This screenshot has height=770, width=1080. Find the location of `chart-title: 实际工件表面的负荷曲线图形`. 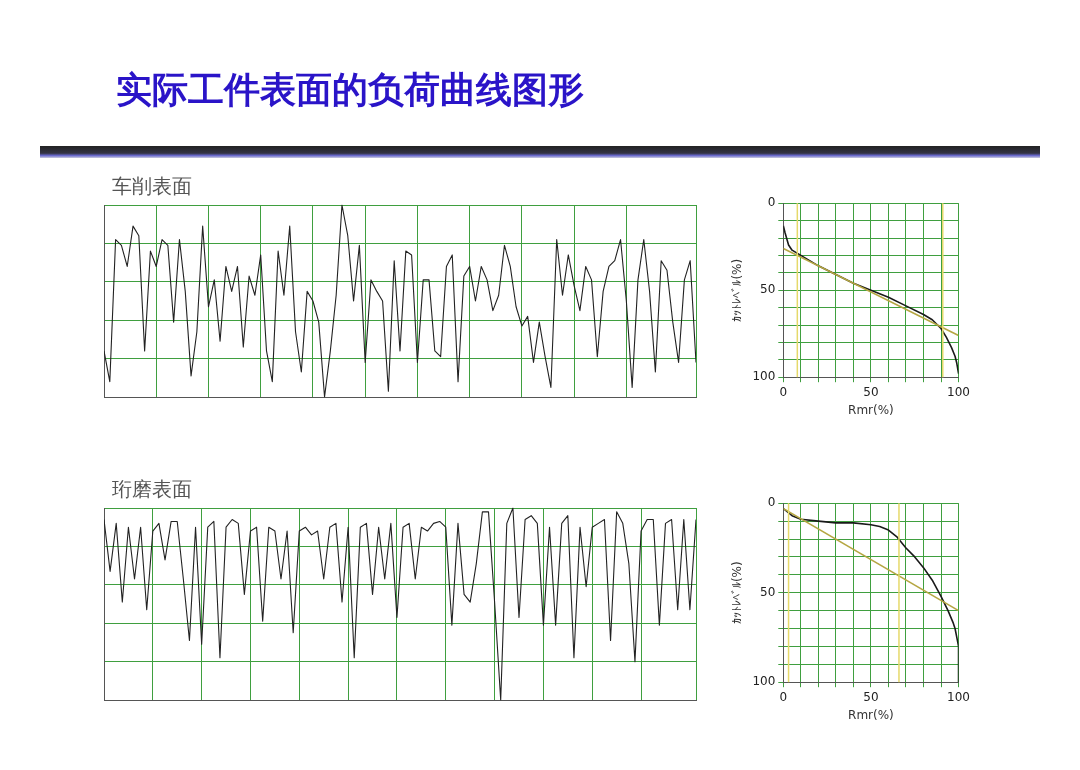

chart-title: 实际工件表面的负荷曲线图形 is located at coordinates (350, 90).